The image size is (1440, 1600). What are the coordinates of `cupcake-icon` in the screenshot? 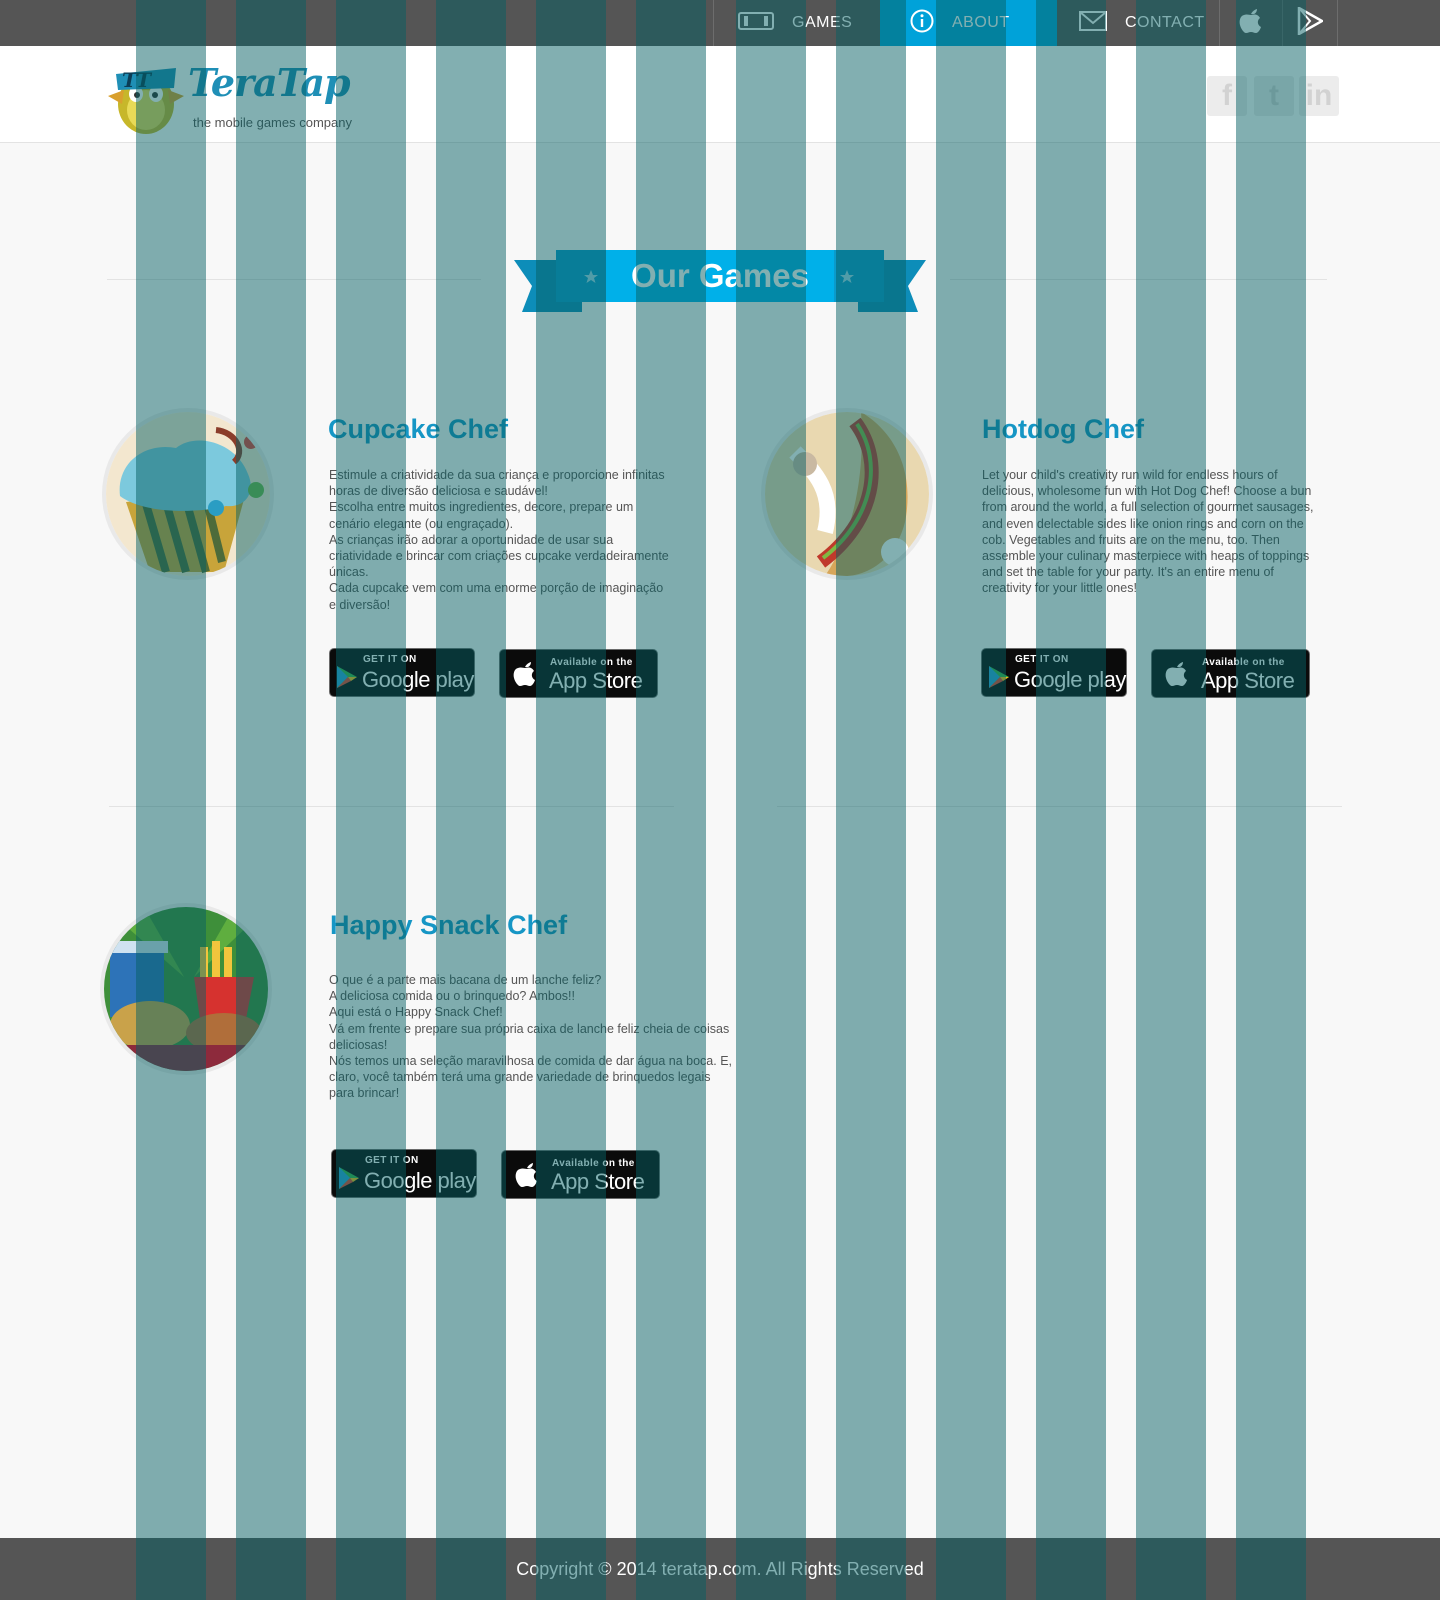 It's located at (188, 494).